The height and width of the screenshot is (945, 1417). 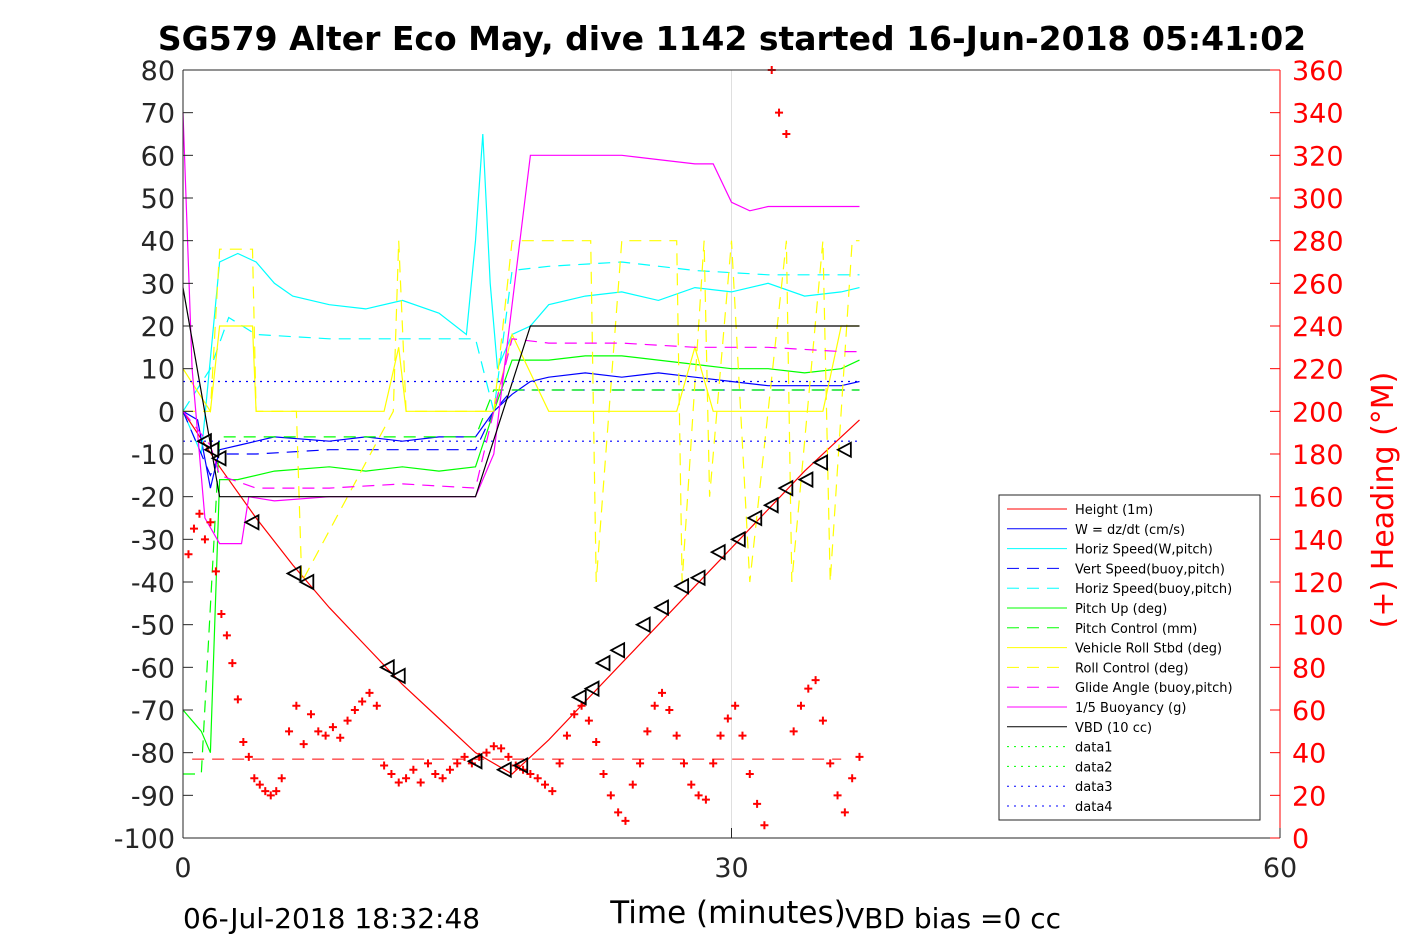 I want to click on legend-label: Vert Speed(buoy,pitch), so click(x=1150, y=569).